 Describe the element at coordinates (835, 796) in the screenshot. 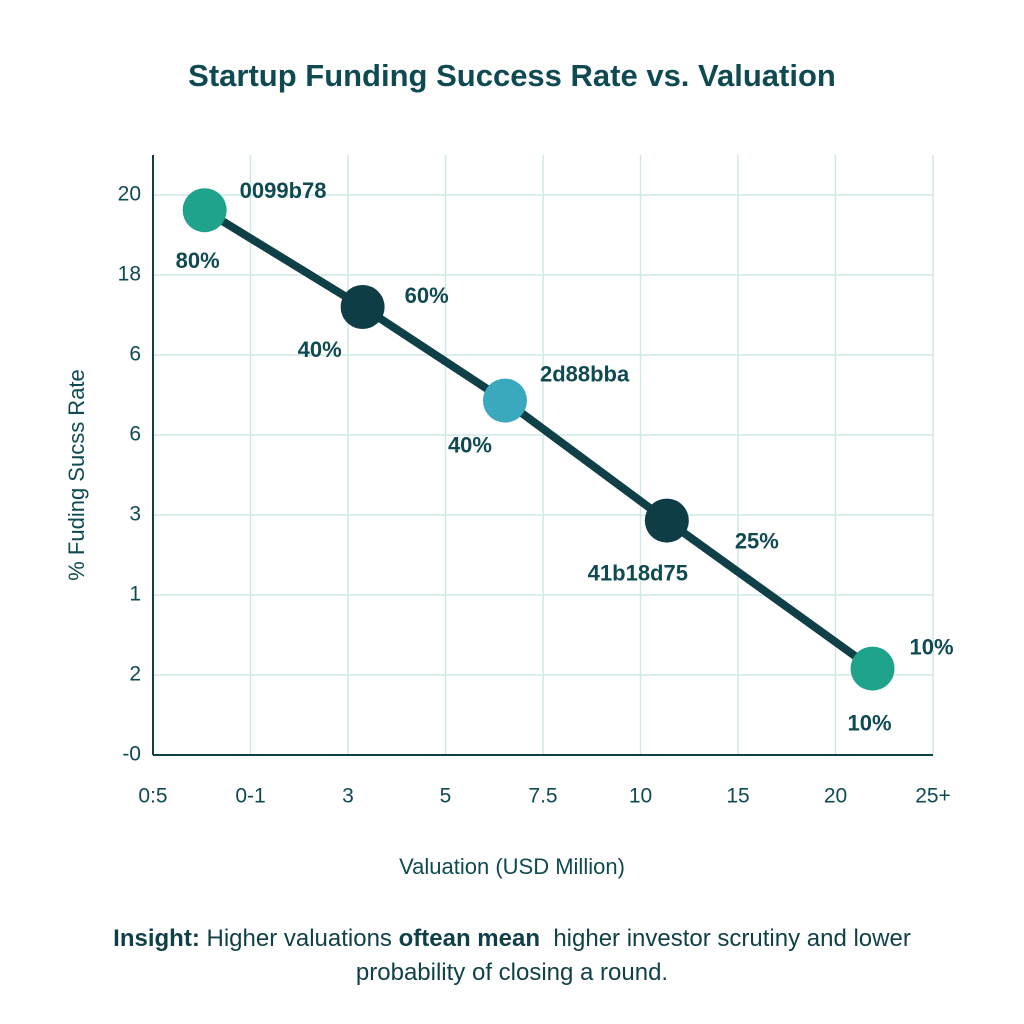

I see `x-tick-label: 20` at that location.